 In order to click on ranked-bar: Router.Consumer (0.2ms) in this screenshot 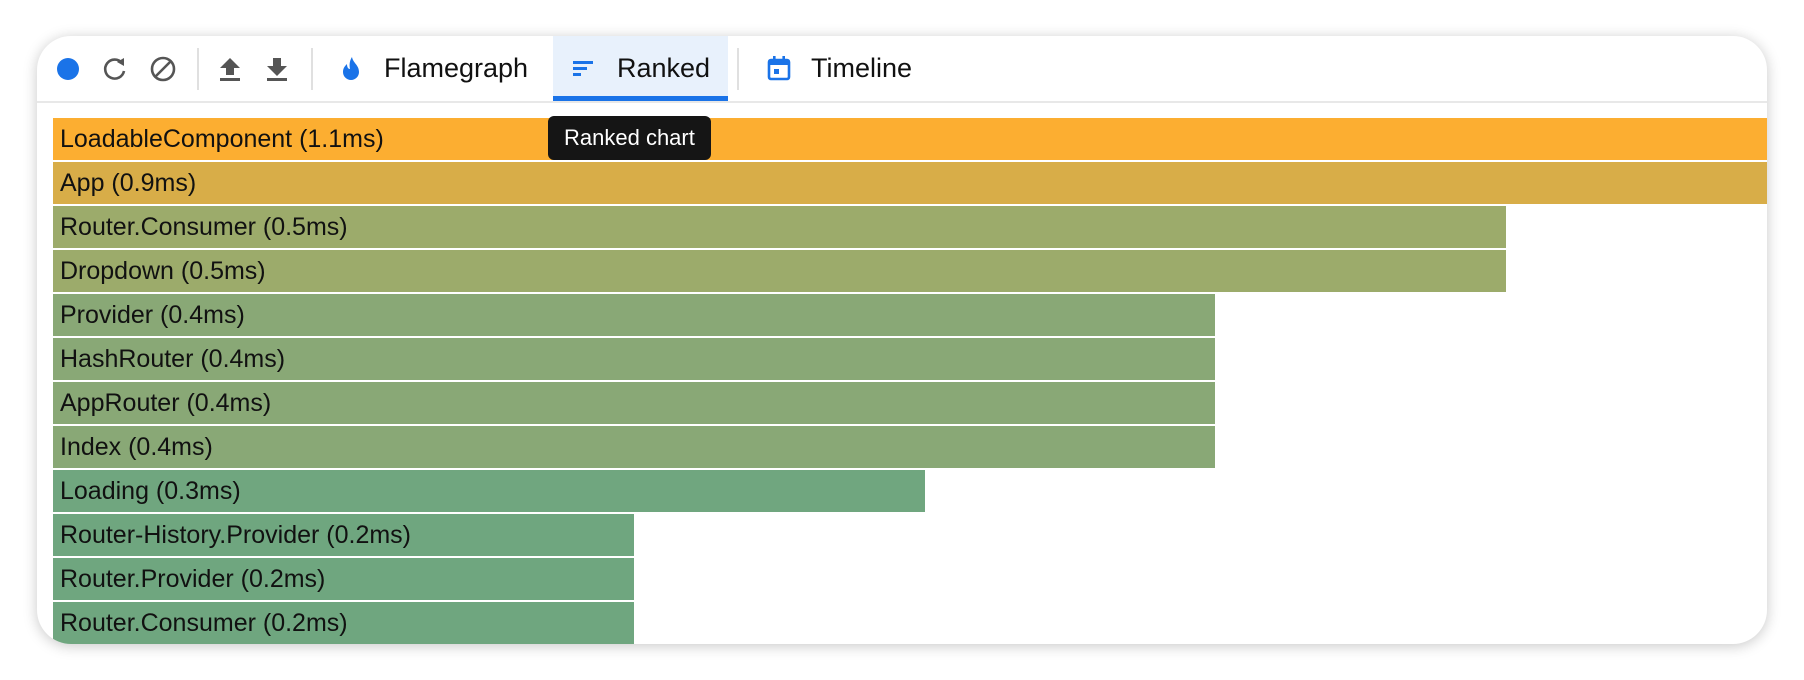, I will do `click(343, 623)`.